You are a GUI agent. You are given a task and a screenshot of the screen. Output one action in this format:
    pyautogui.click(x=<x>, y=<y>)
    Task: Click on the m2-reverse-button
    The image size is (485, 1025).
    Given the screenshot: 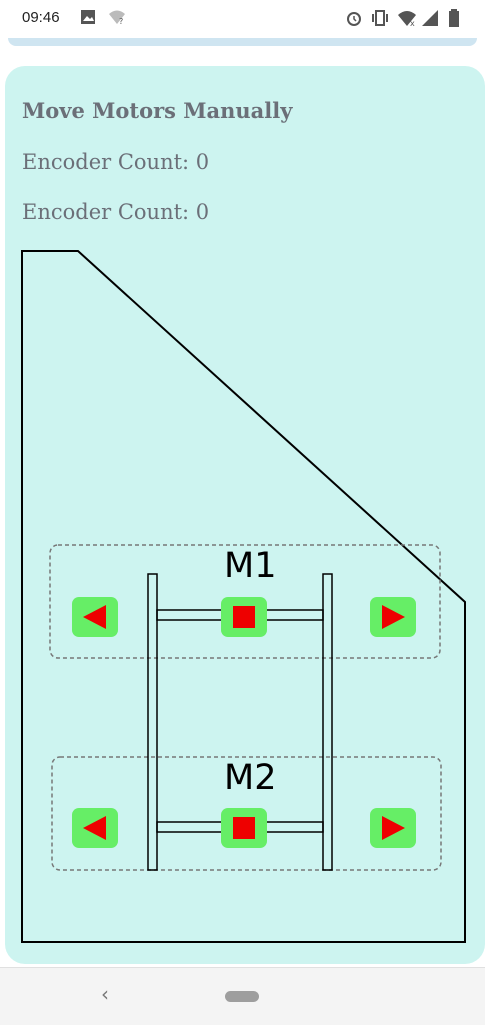 What is the action you would take?
    pyautogui.click(x=95, y=828)
    